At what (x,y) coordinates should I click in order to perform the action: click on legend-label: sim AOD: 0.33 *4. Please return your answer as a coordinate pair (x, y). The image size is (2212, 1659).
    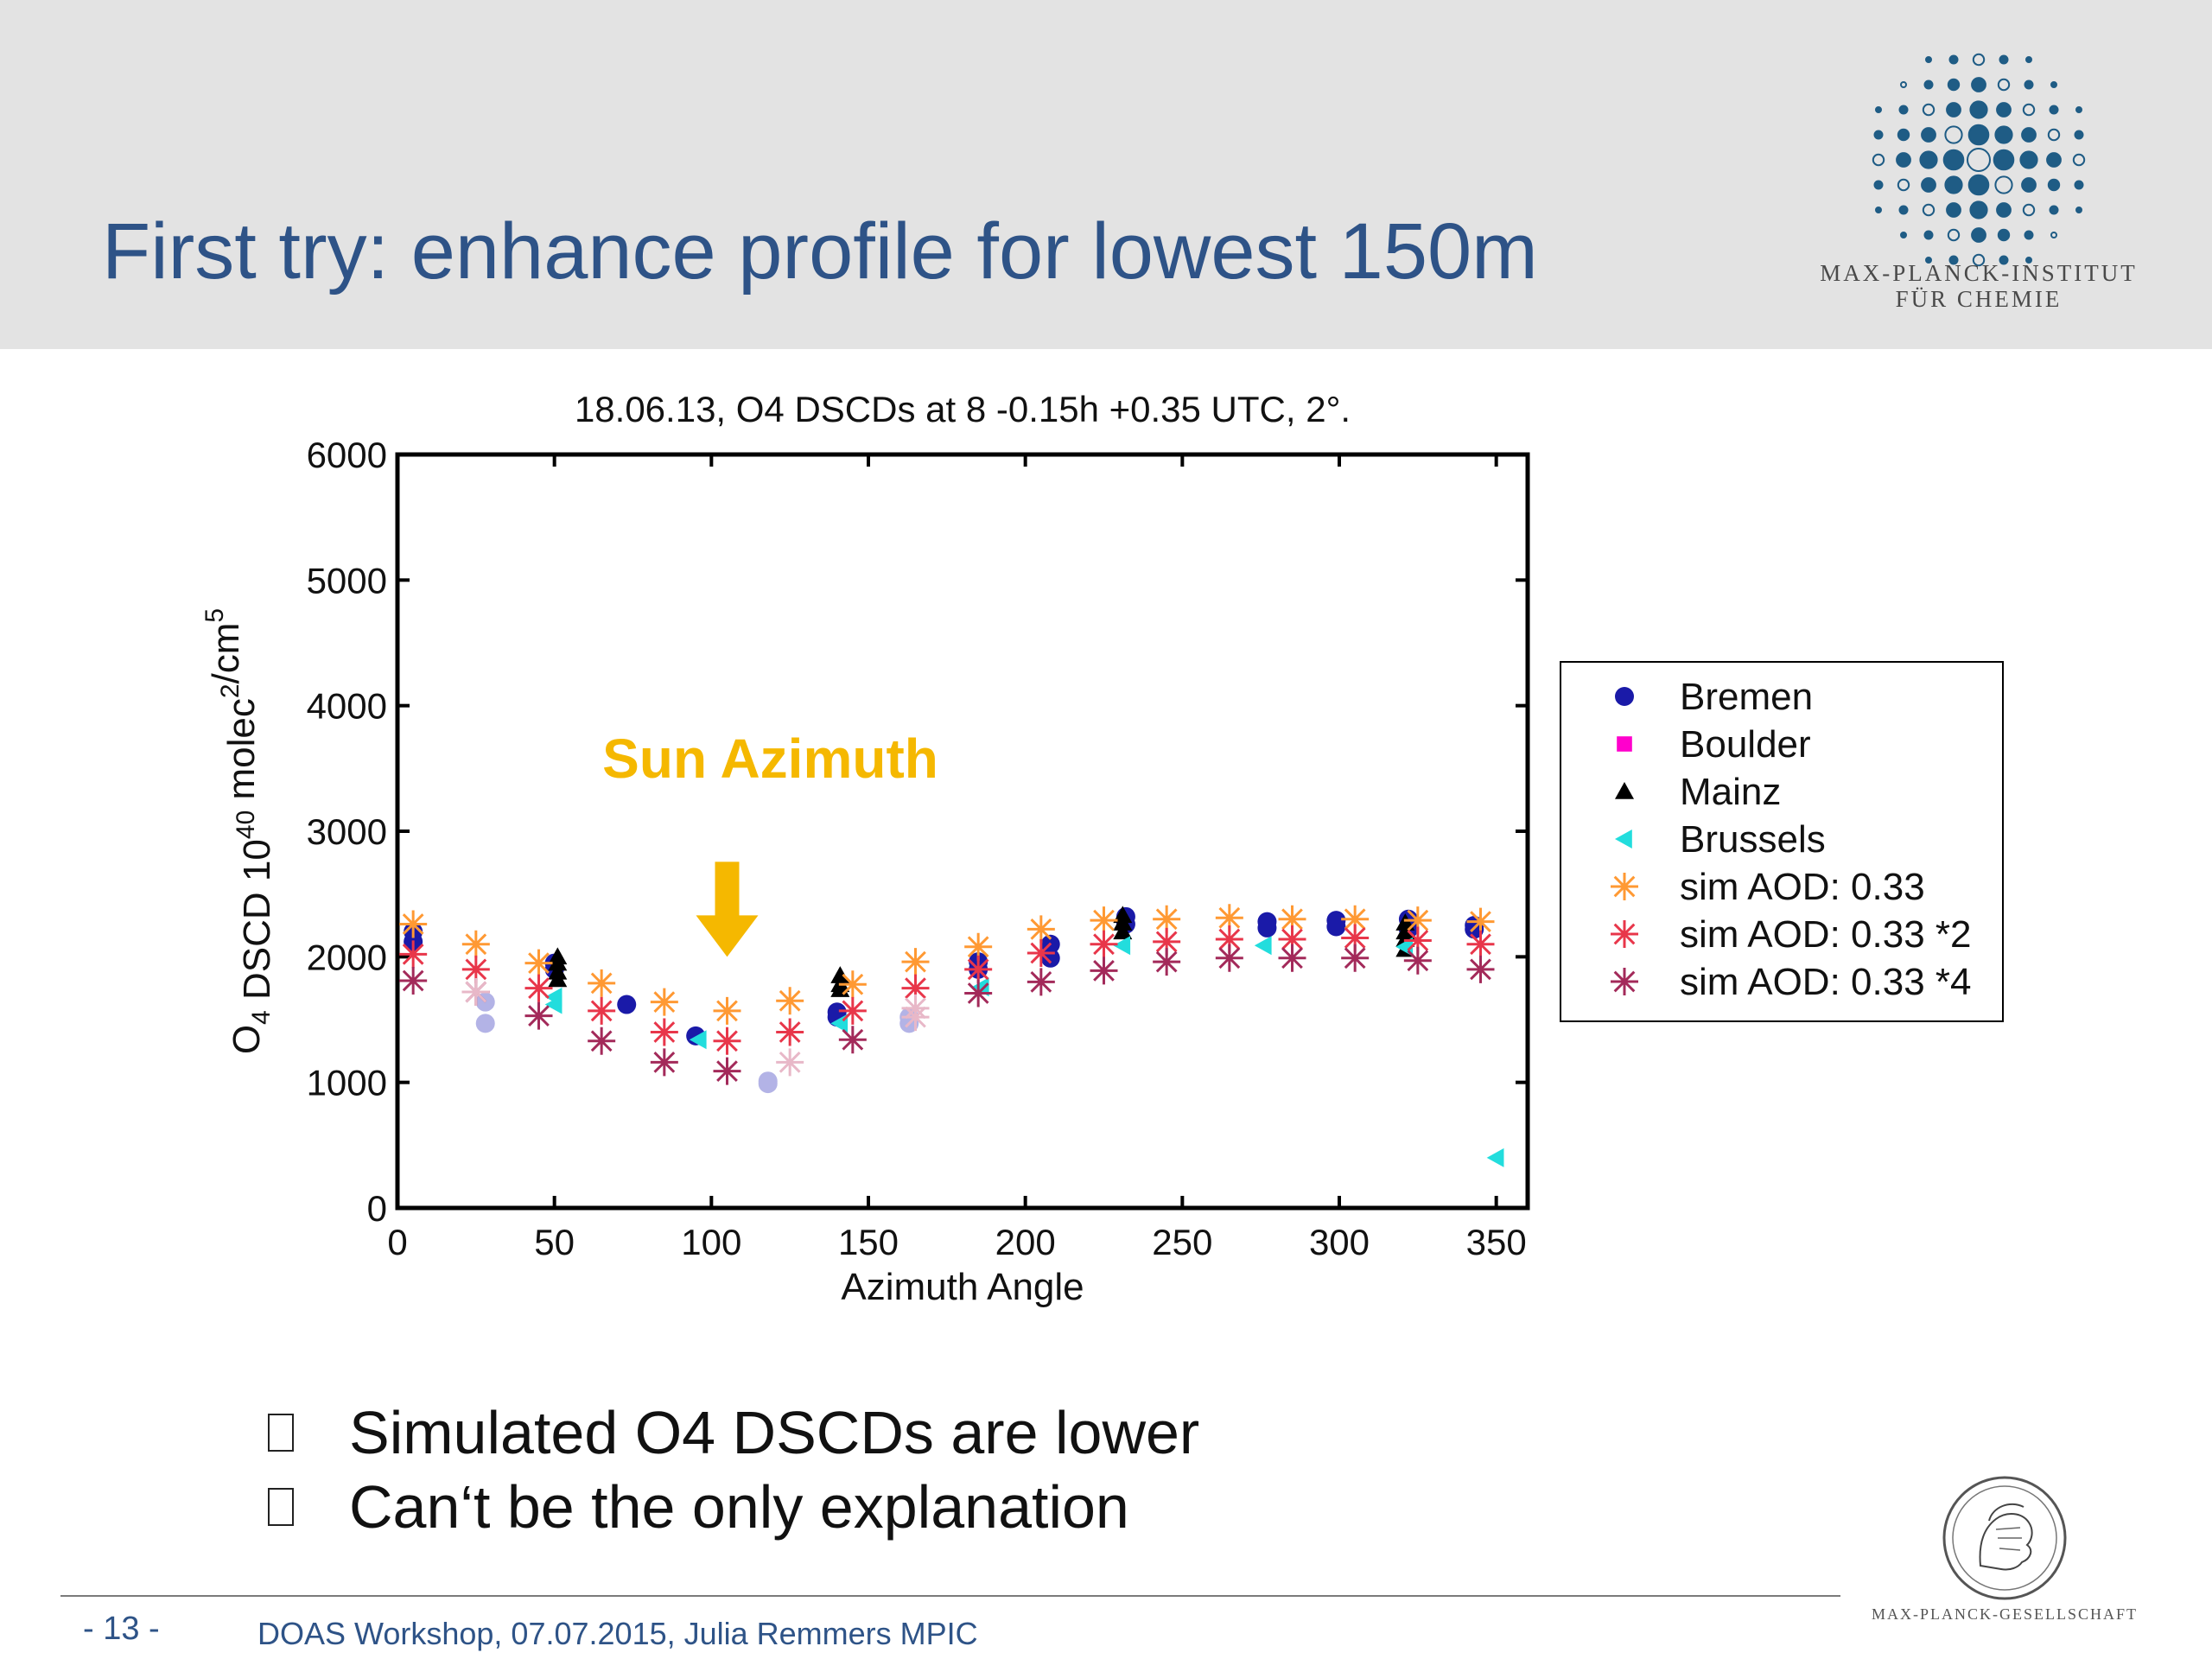
    Looking at the image, I should click on (1825, 982).